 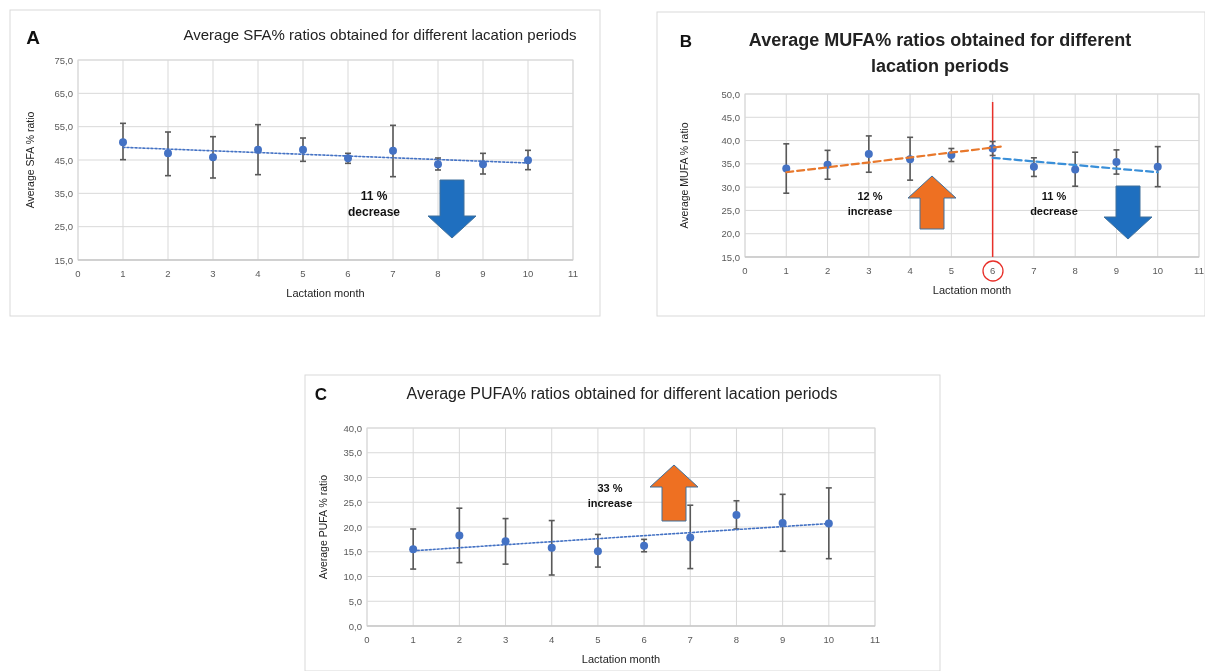 What do you see at coordinates (352, 576) in the screenshot?
I see `y-tick-label: 10,0` at bounding box center [352, 576].